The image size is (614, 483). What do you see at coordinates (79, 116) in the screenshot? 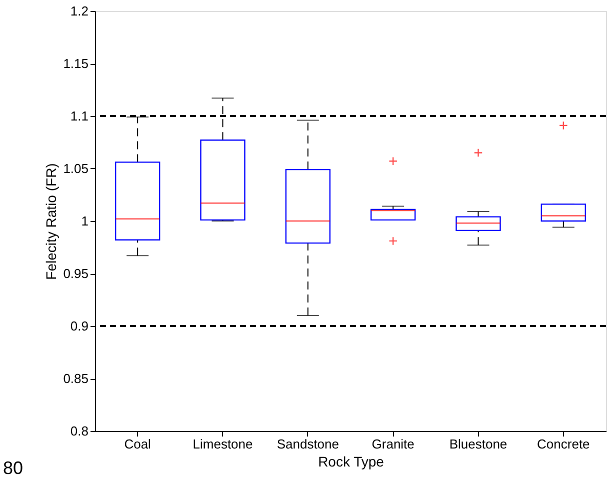
I see `y-tick-label: 1.1` at bounding box center [79, 116].